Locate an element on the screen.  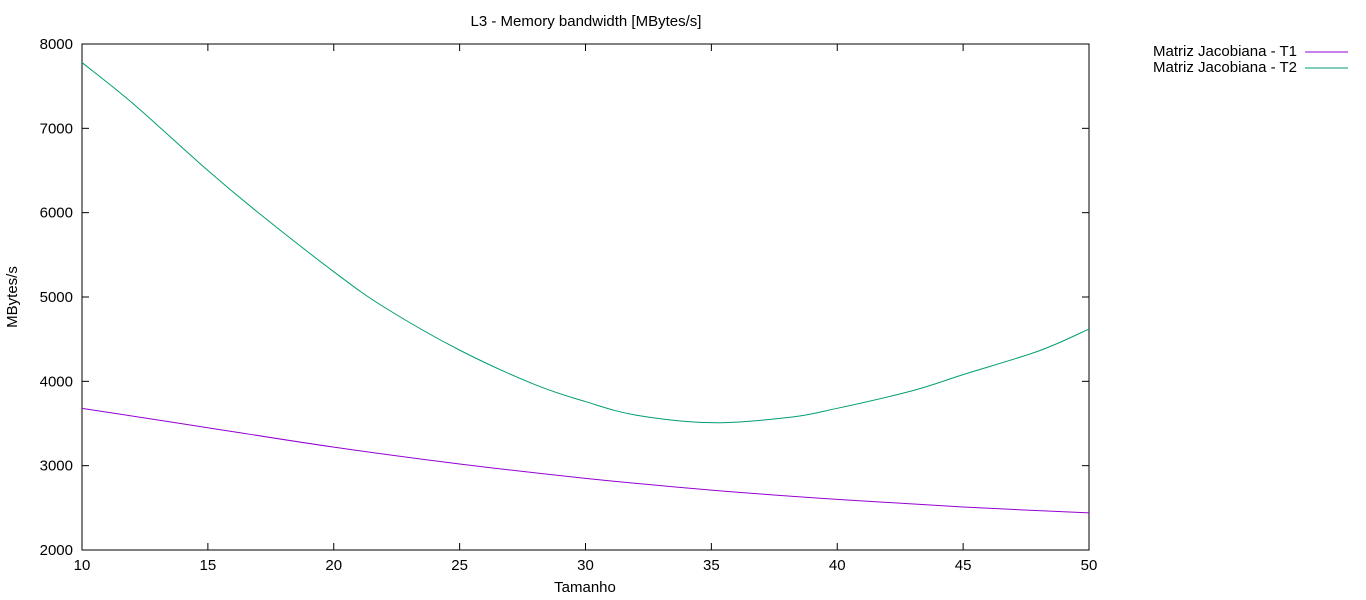
y-tick-label: 5000 is located at coordinates (56, 297).